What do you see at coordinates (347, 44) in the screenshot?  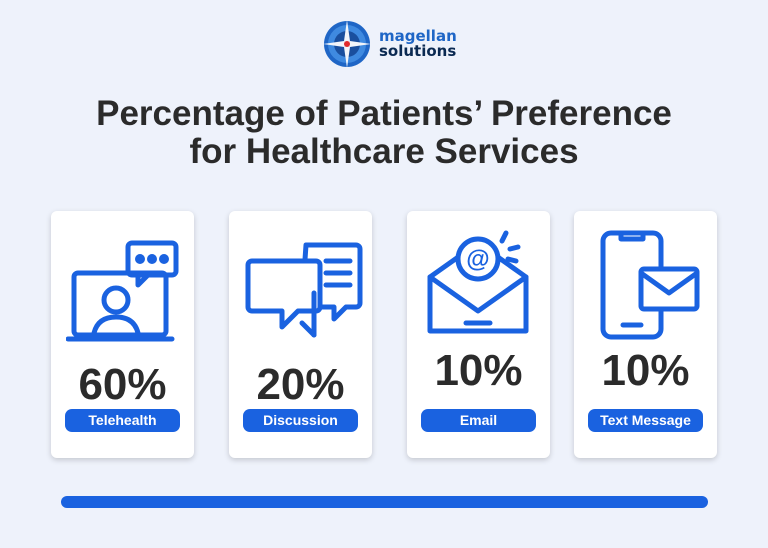 I see `compass-icon` at bounding box center [347, 44].